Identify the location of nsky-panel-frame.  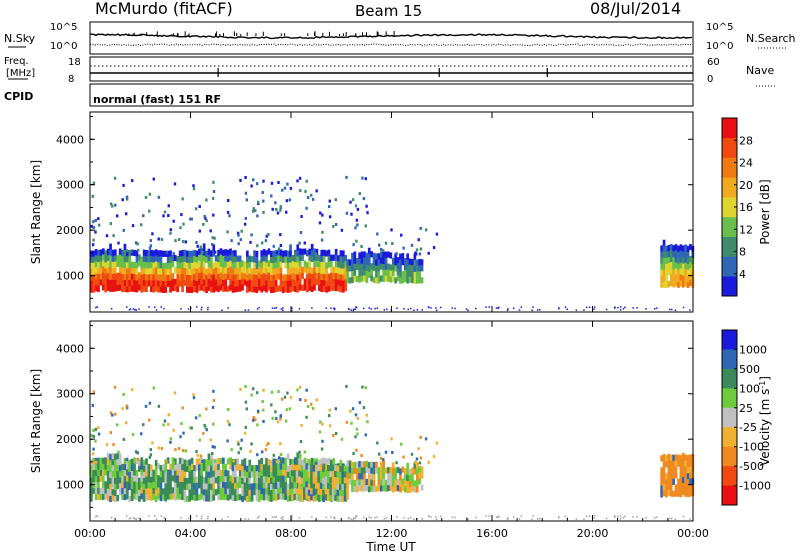
(391, 38).